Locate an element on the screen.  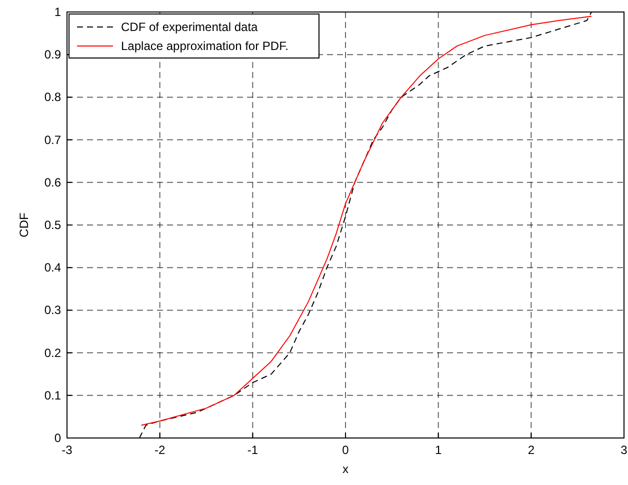
x-tick-label: -3 is located at coordinates (67, 450).